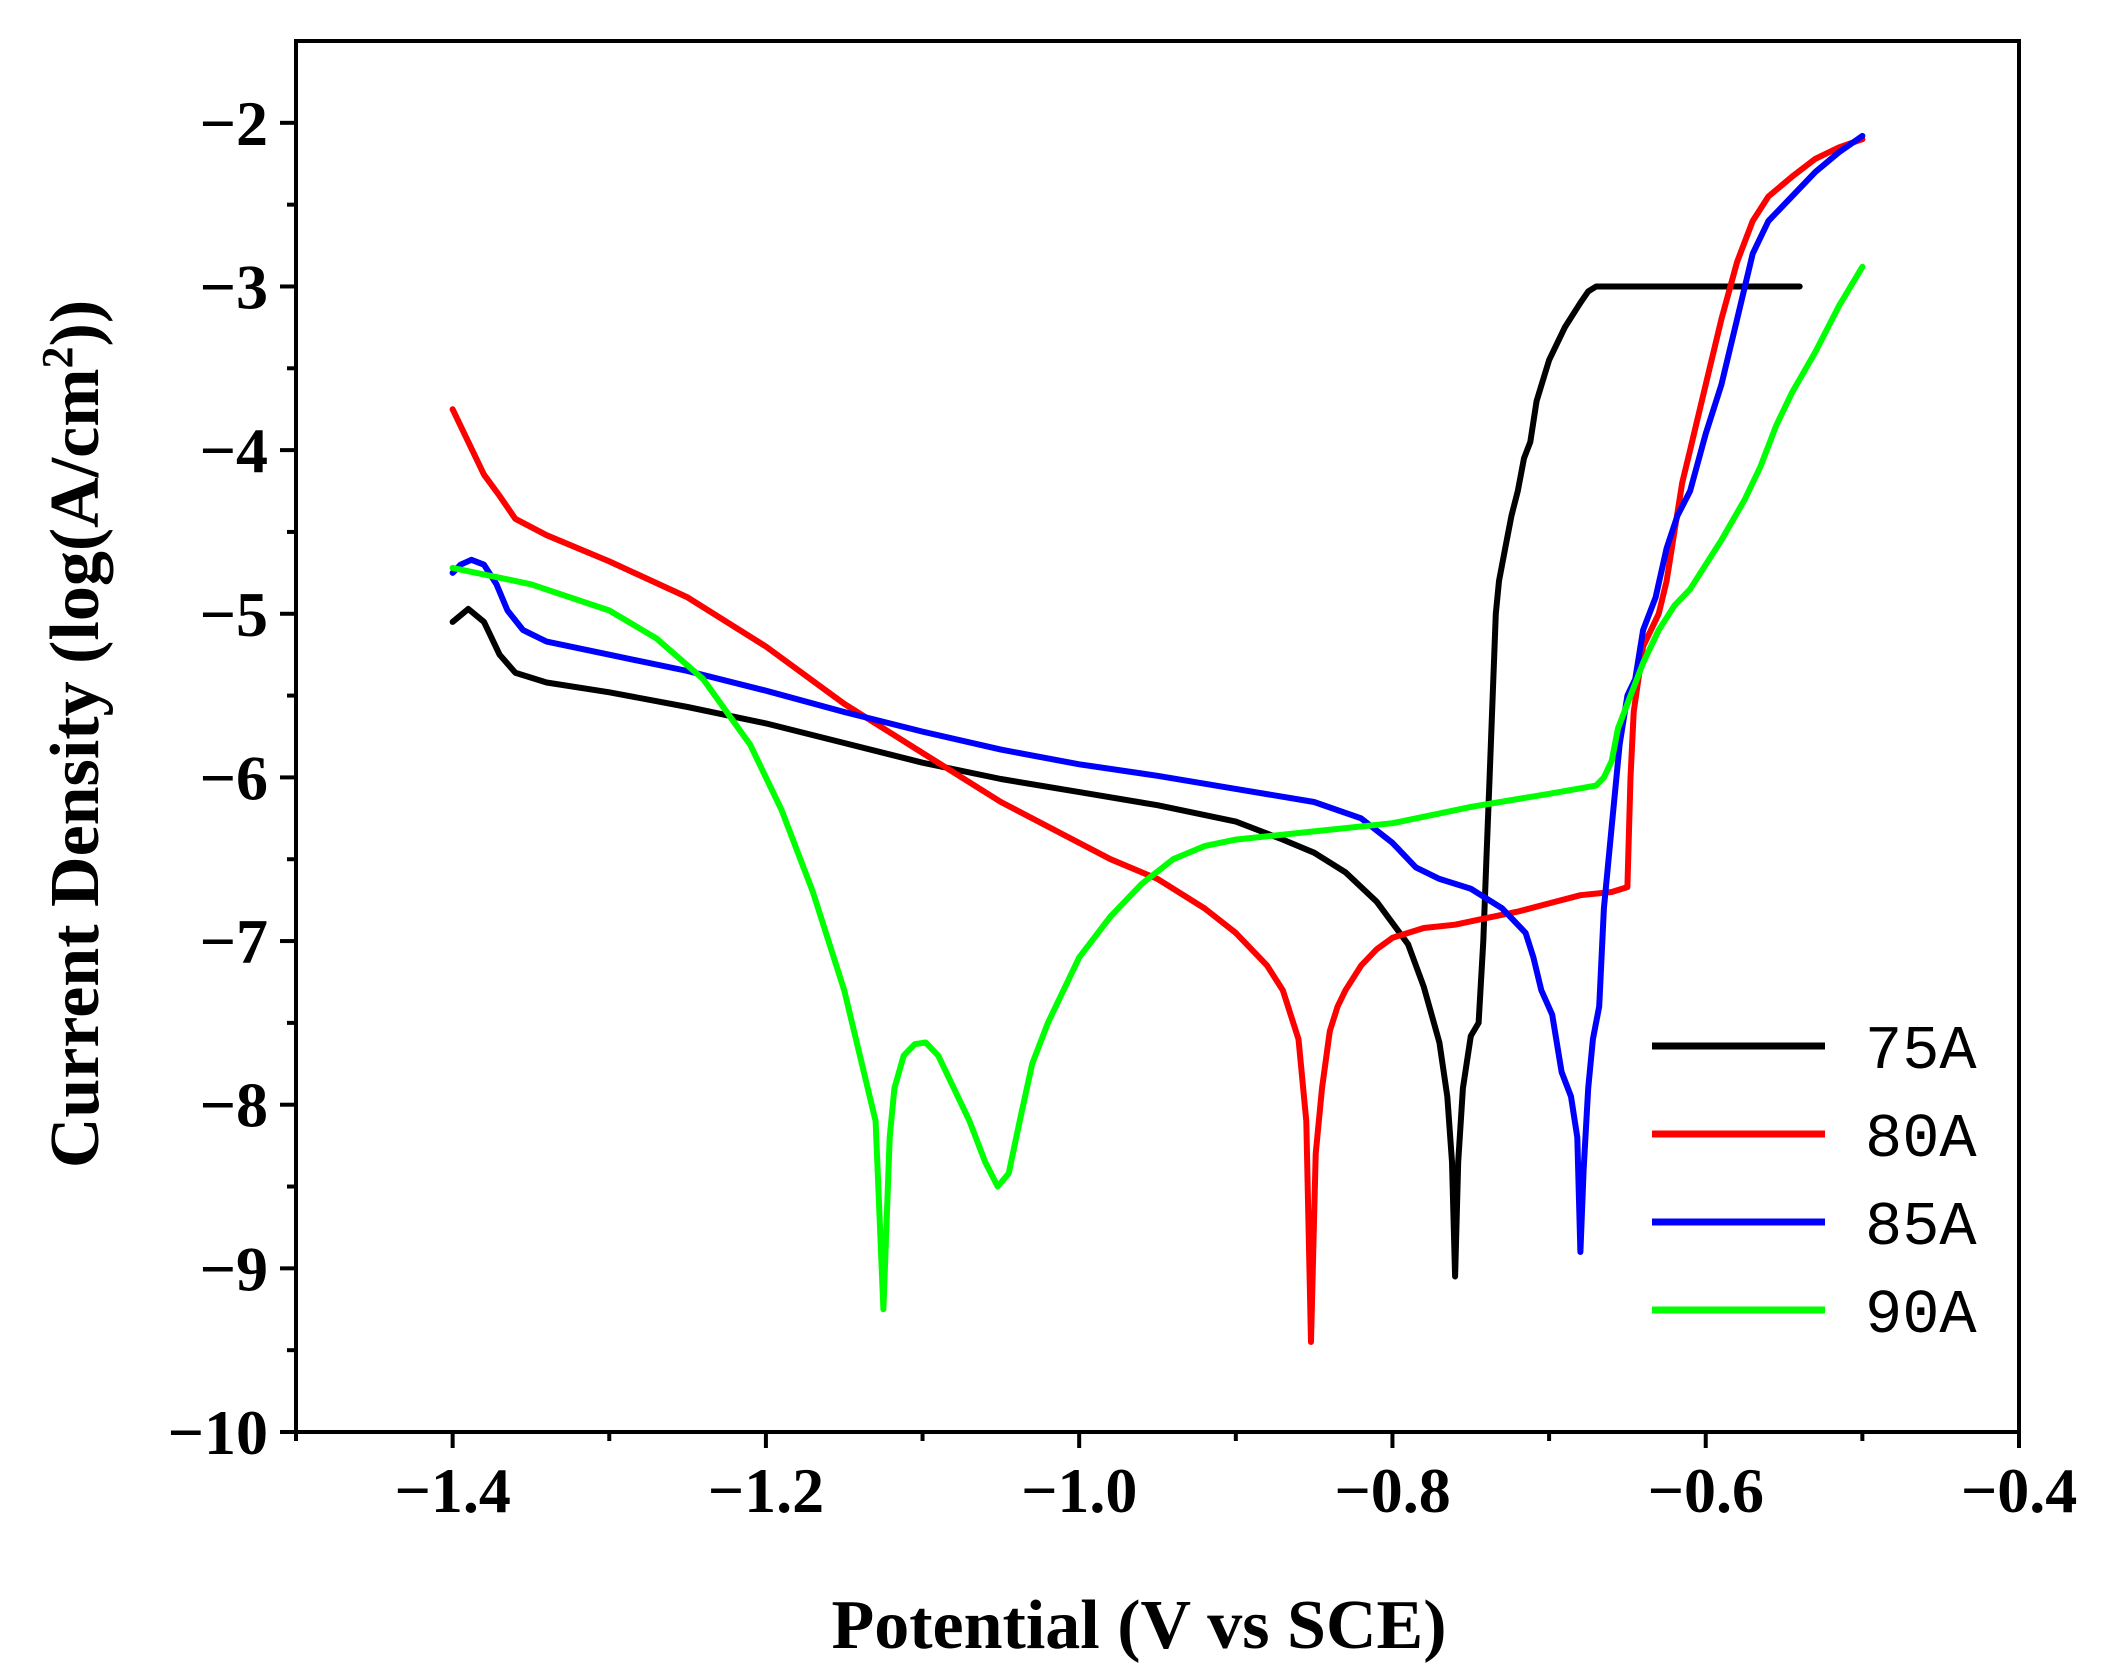 The height and width of the screenshot is (1677, 2120). I want to click on legend-label-85a: 85A, so click(1921, 1227).